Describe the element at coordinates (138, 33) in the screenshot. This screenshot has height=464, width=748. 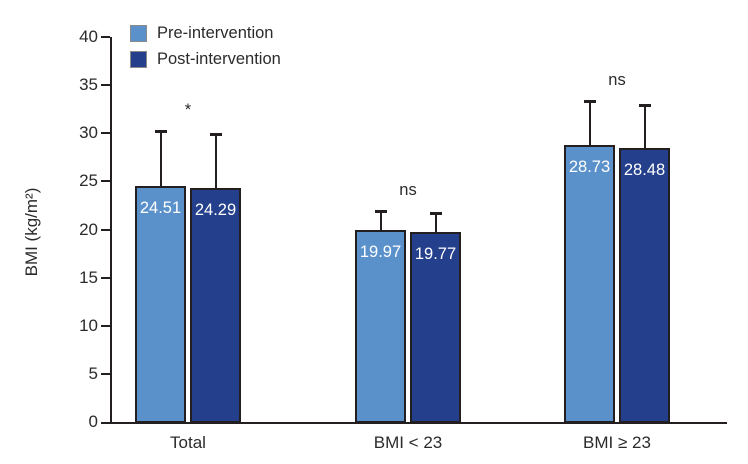
I see `legend-swatch-pre-intervention-icon` at that location.